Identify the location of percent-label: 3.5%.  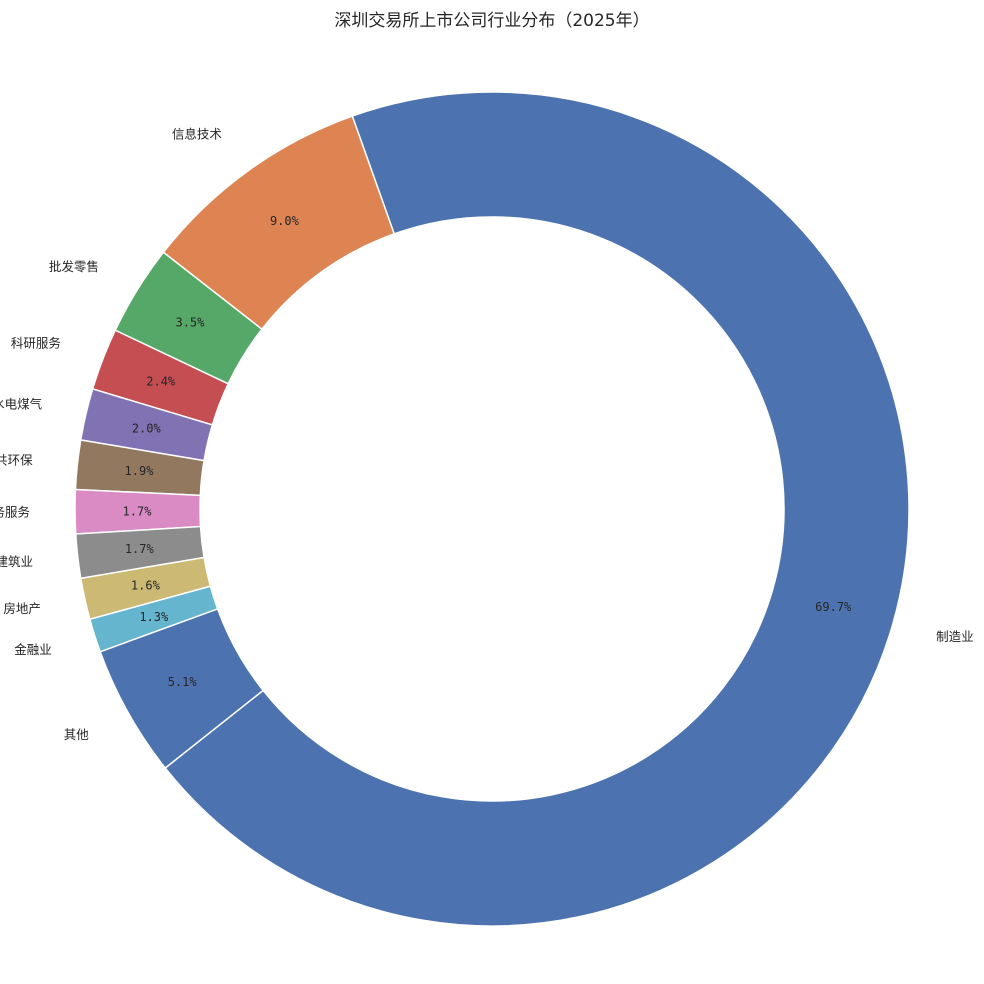
(190, 323).